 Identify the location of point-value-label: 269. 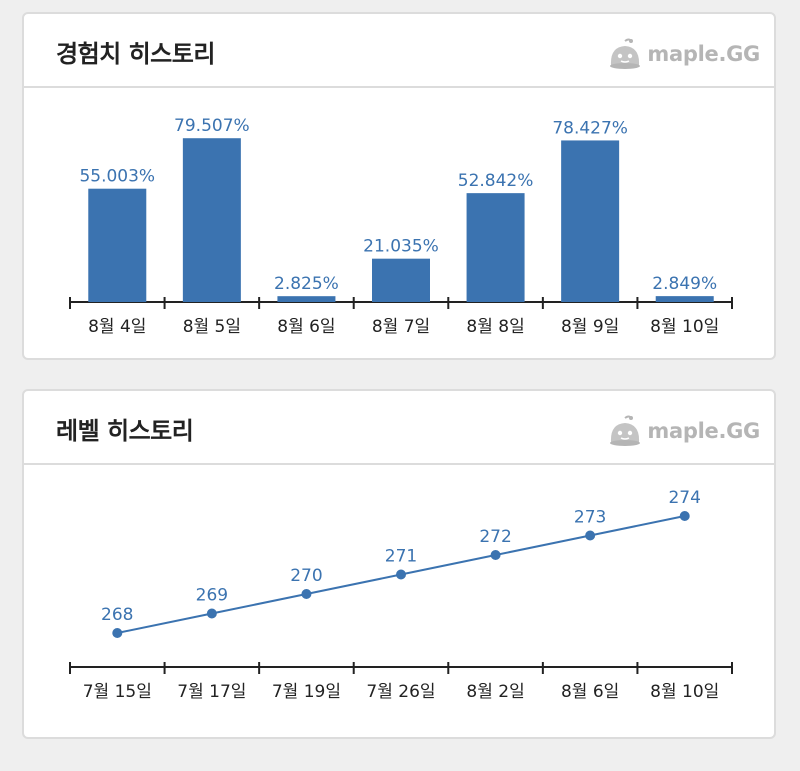
(212, 596).